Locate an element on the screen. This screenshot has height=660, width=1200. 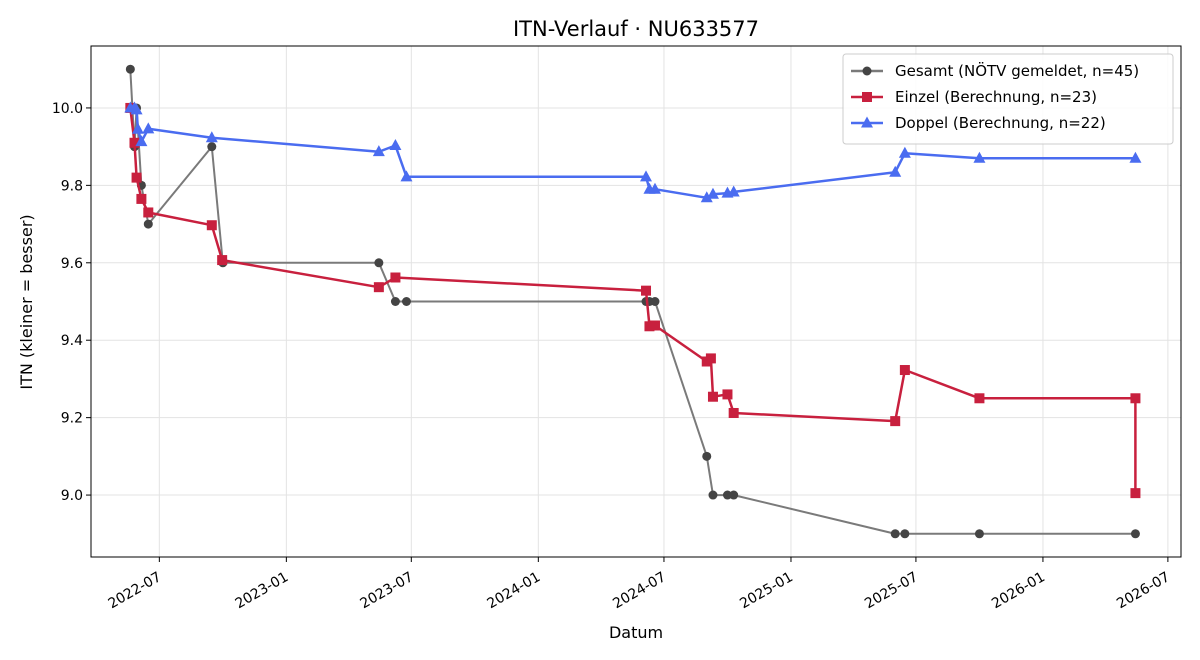
y-tick-label: 9.6 is located at coordinates (72, 264).